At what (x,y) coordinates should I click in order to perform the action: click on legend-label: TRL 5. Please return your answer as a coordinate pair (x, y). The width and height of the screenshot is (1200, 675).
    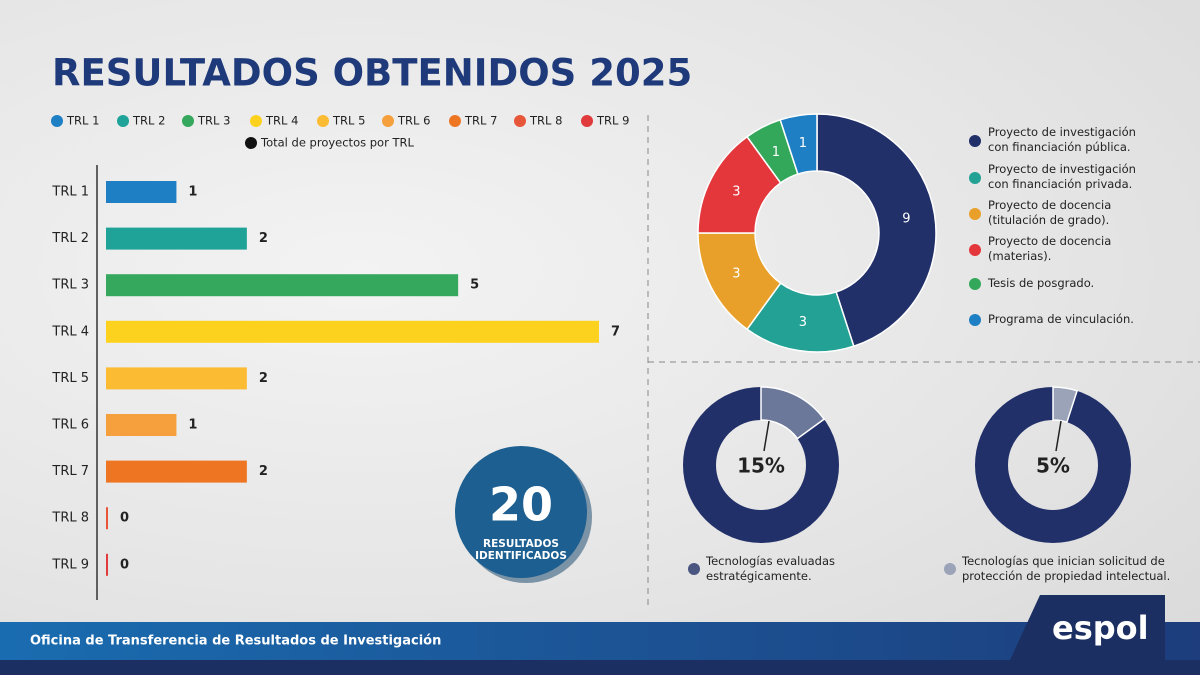
    Looking at the image, I should click on (348, 121).